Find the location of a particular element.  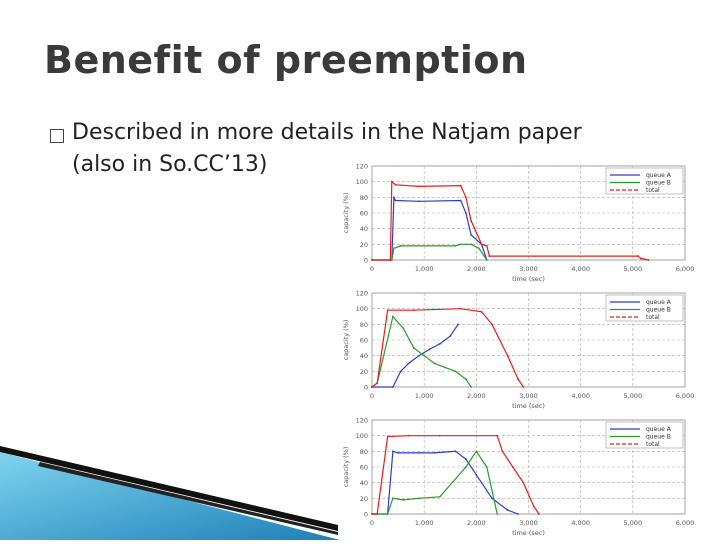

y-axis-label: capacity (%) is located at coordinates (346, 340).